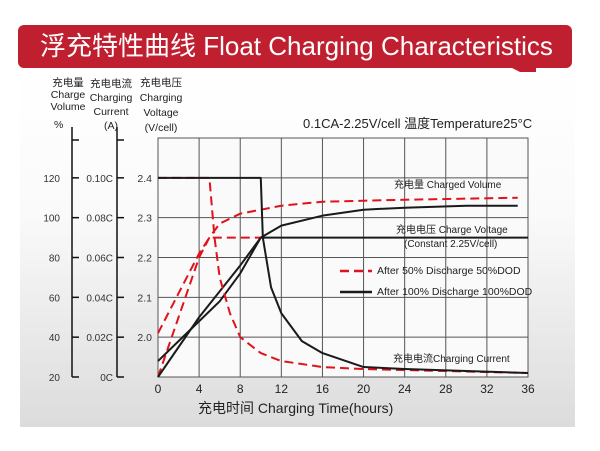 This screenshot has height=451, width=600. What do you see at coordinates (55, 338) in the screenshot?
I see `volume-tick-label: 40` at bounding box center [55, 338].